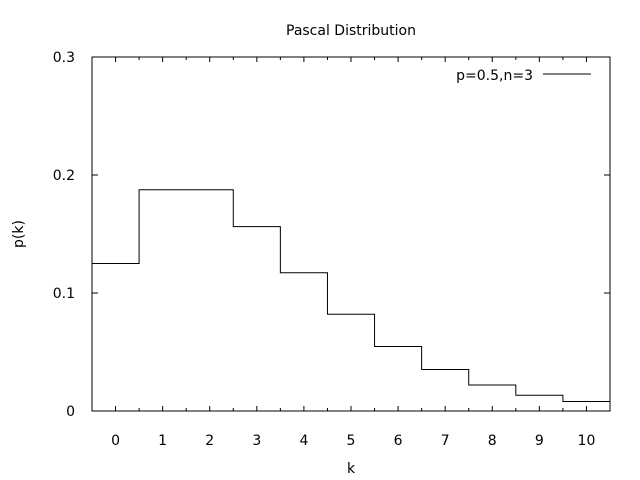 Image resolution: width=640 pixels, height=480 pixels. What do you see at coordinates (64, 294) in the screenshot?
I see `y-tick-label: 0.1` at bounding box center [64, 294].